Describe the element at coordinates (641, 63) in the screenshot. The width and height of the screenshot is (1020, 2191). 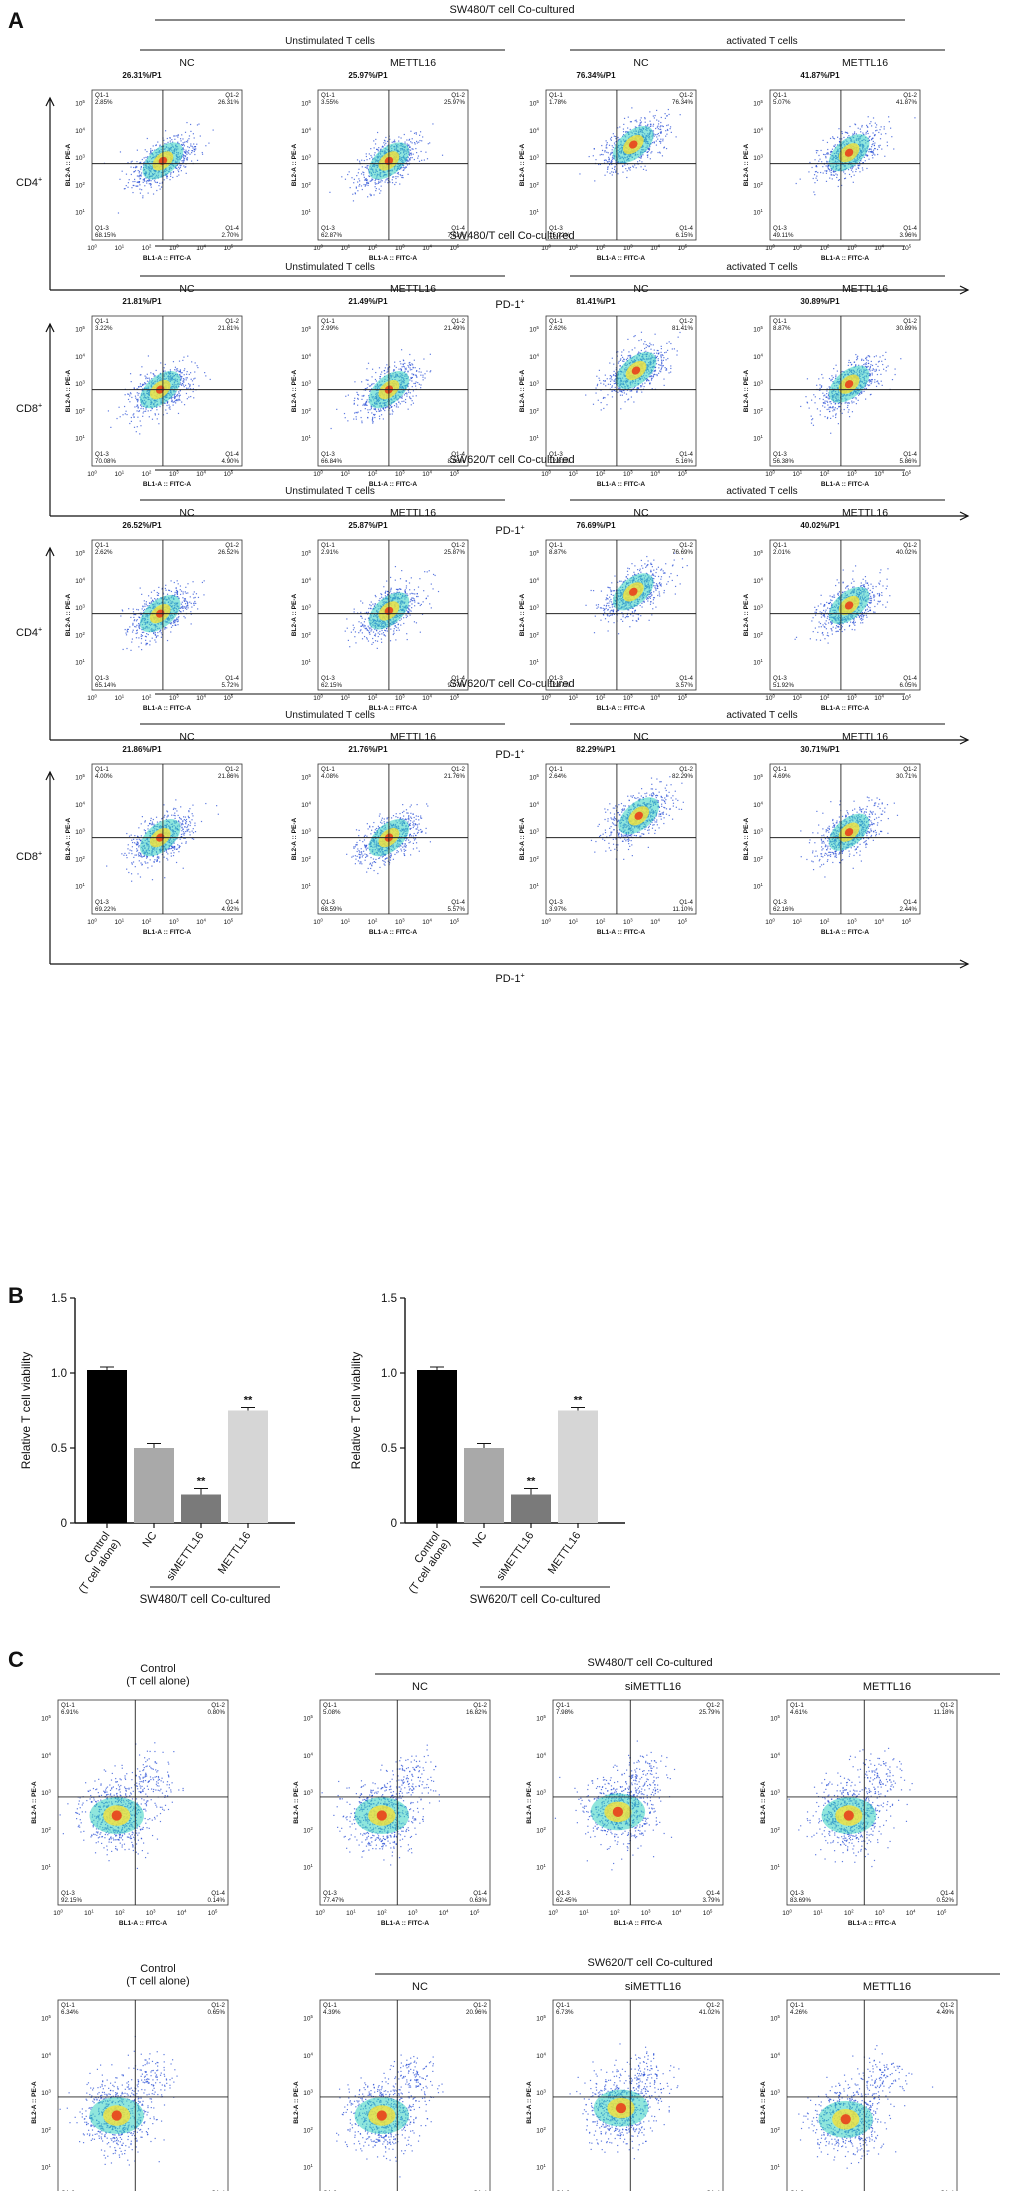
I see `plot-label: NC` at that location.